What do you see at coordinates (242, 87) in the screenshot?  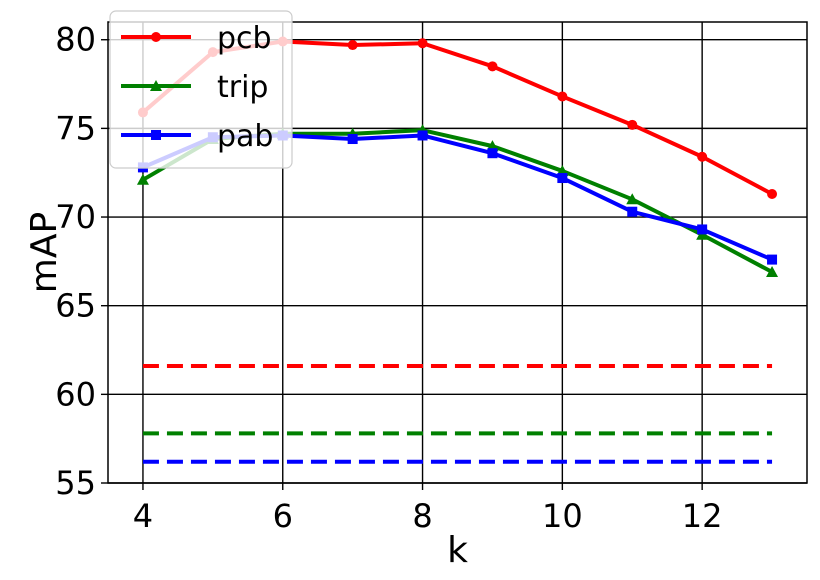 I see `legend-label: trip` at bounding box center [242, 87].